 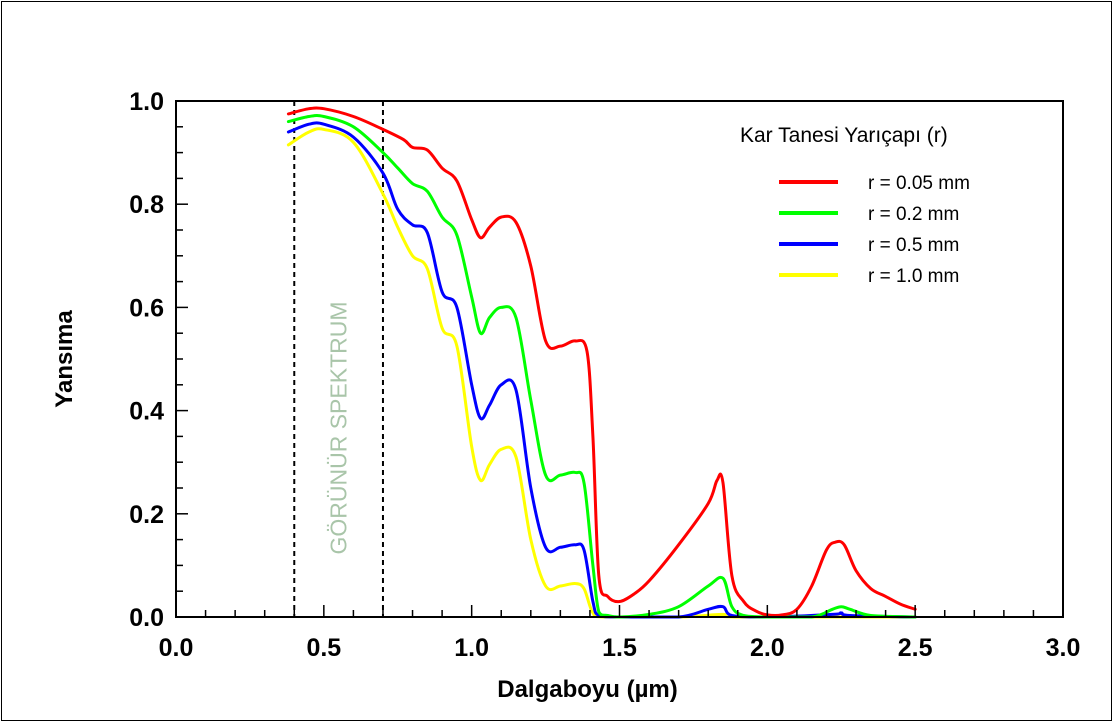 I want to click on legend-label: r = 1.0 mm, so click(x=913, y=276).